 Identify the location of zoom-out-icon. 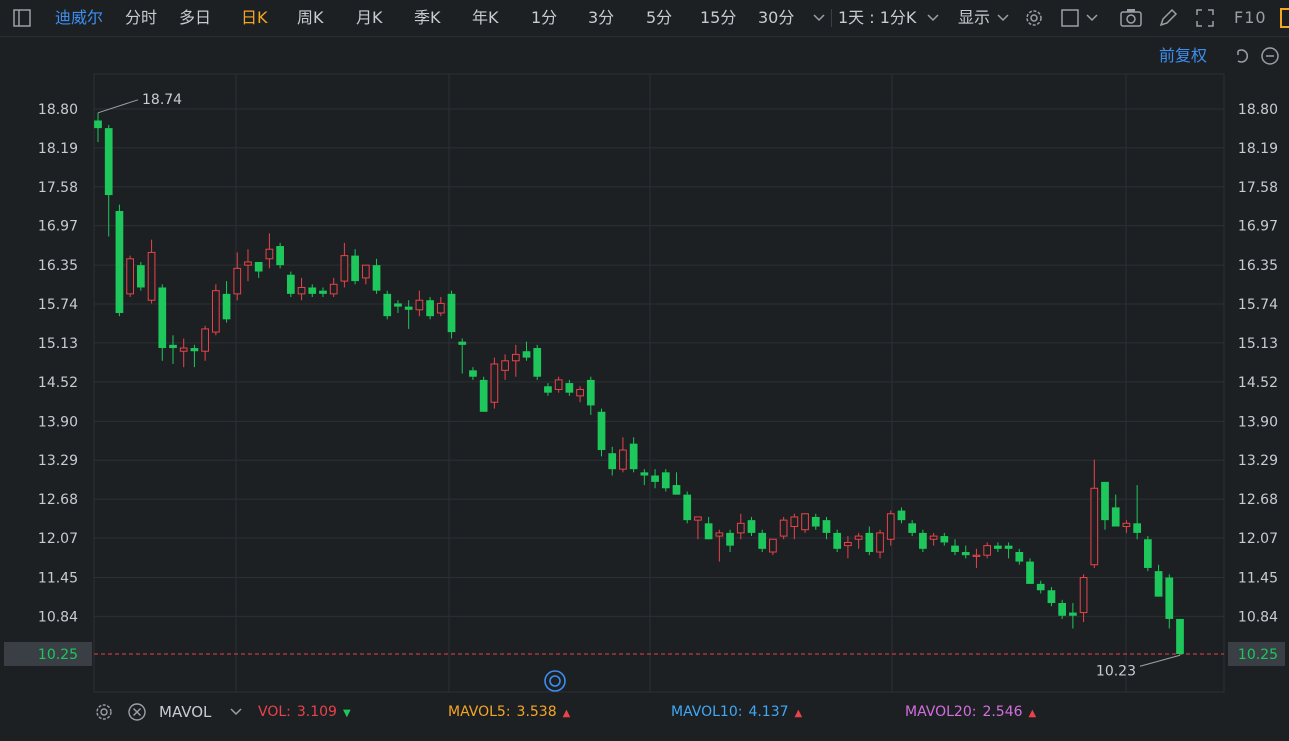
(1270, 56).